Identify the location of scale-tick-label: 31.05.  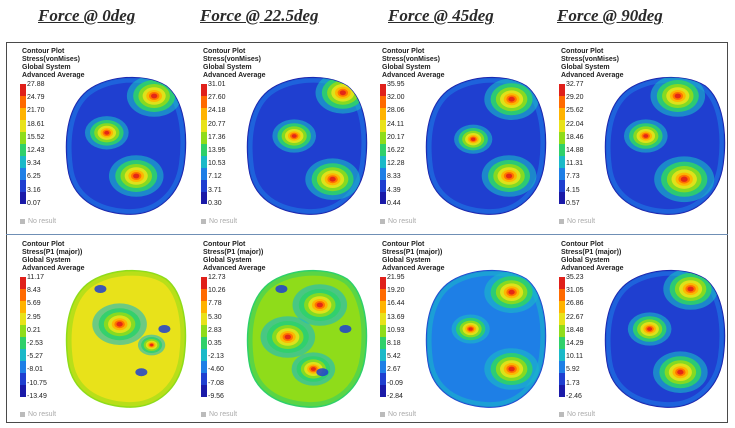
(575, 291).